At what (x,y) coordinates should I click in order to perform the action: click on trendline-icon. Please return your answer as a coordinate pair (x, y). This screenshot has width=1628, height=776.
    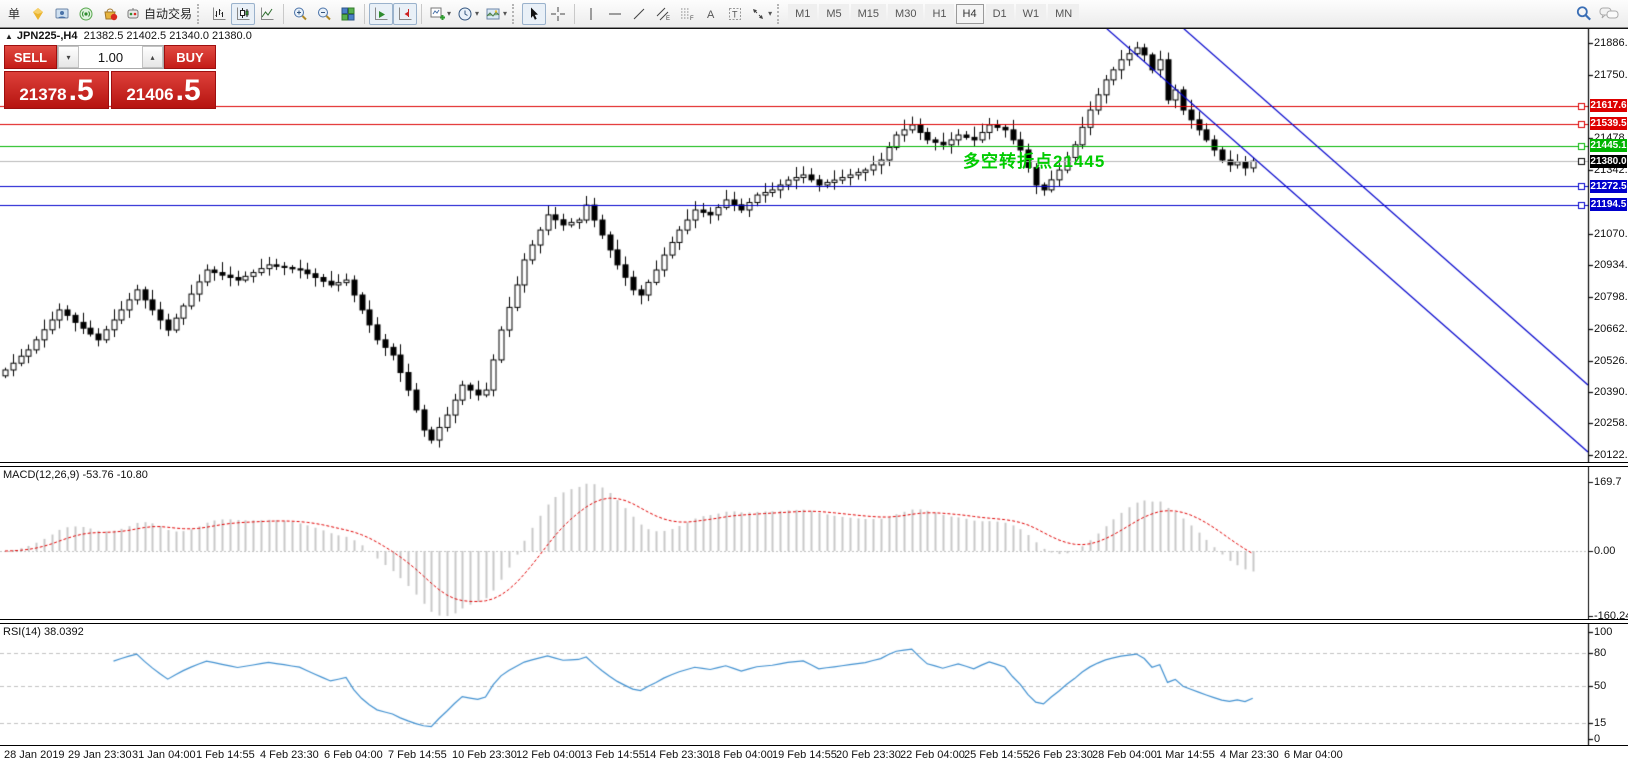
    Looking at the image, I should click on (639, 13).